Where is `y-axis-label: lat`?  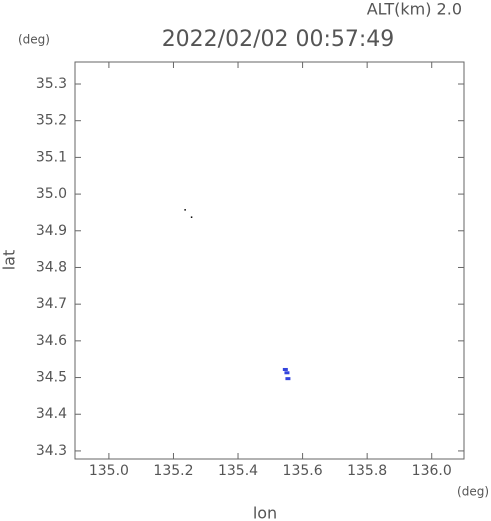
y-axis-label: lat is located at coordinates (9, 260).